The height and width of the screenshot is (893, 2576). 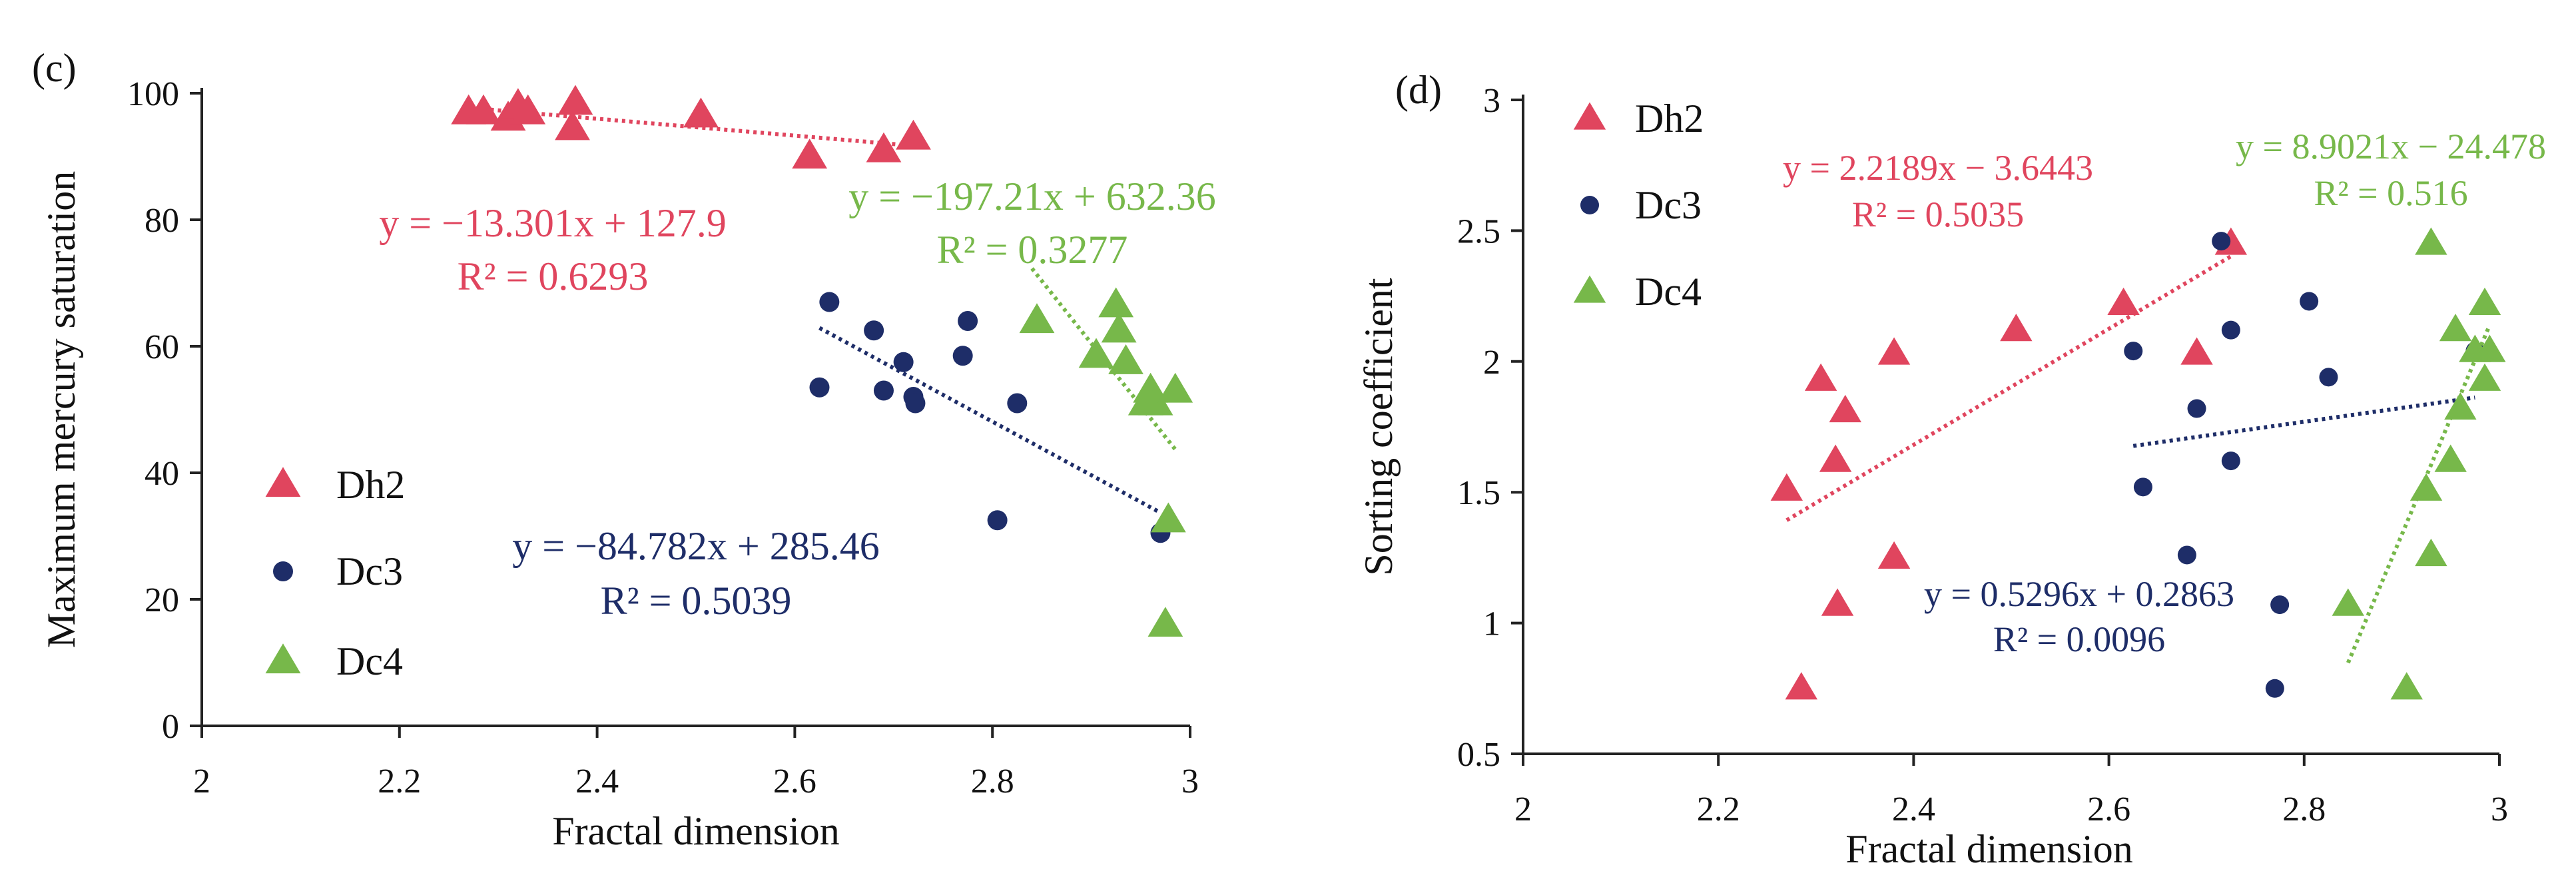 I want to click on y-tick-label: 3, so click(x=1491, y=101).